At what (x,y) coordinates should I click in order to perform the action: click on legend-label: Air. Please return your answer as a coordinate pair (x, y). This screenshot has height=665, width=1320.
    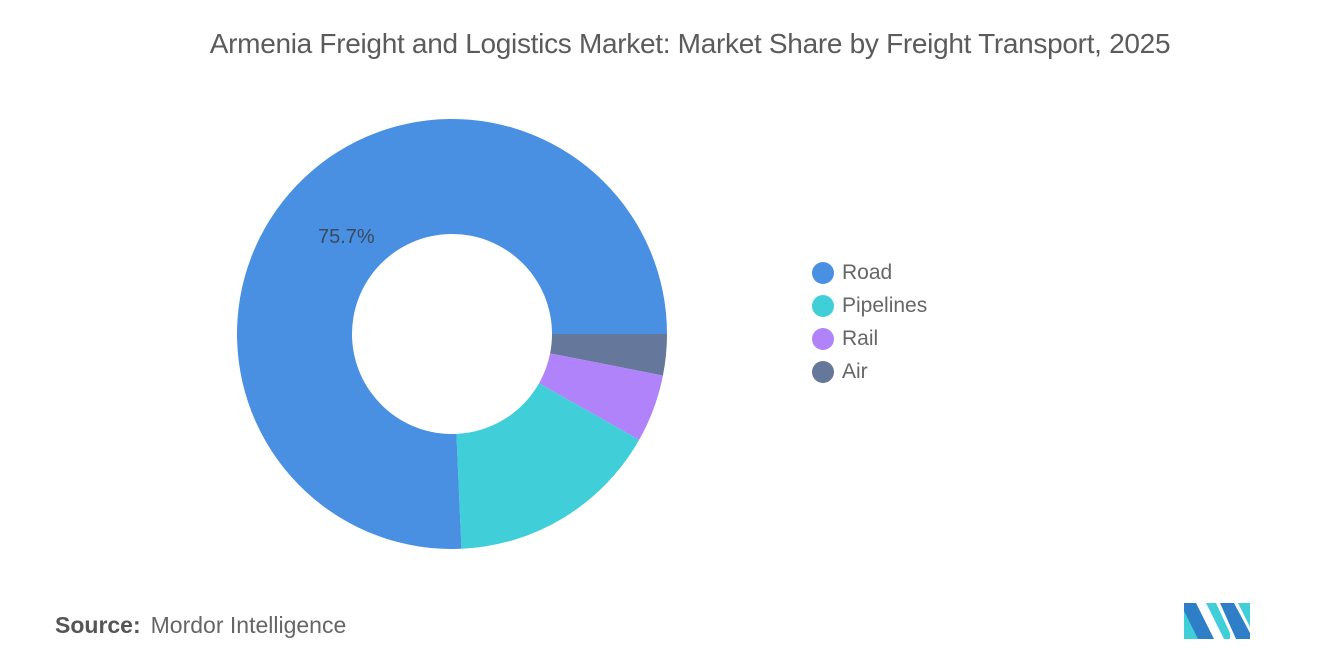
    Looking at the image, I should click on (855, 371).